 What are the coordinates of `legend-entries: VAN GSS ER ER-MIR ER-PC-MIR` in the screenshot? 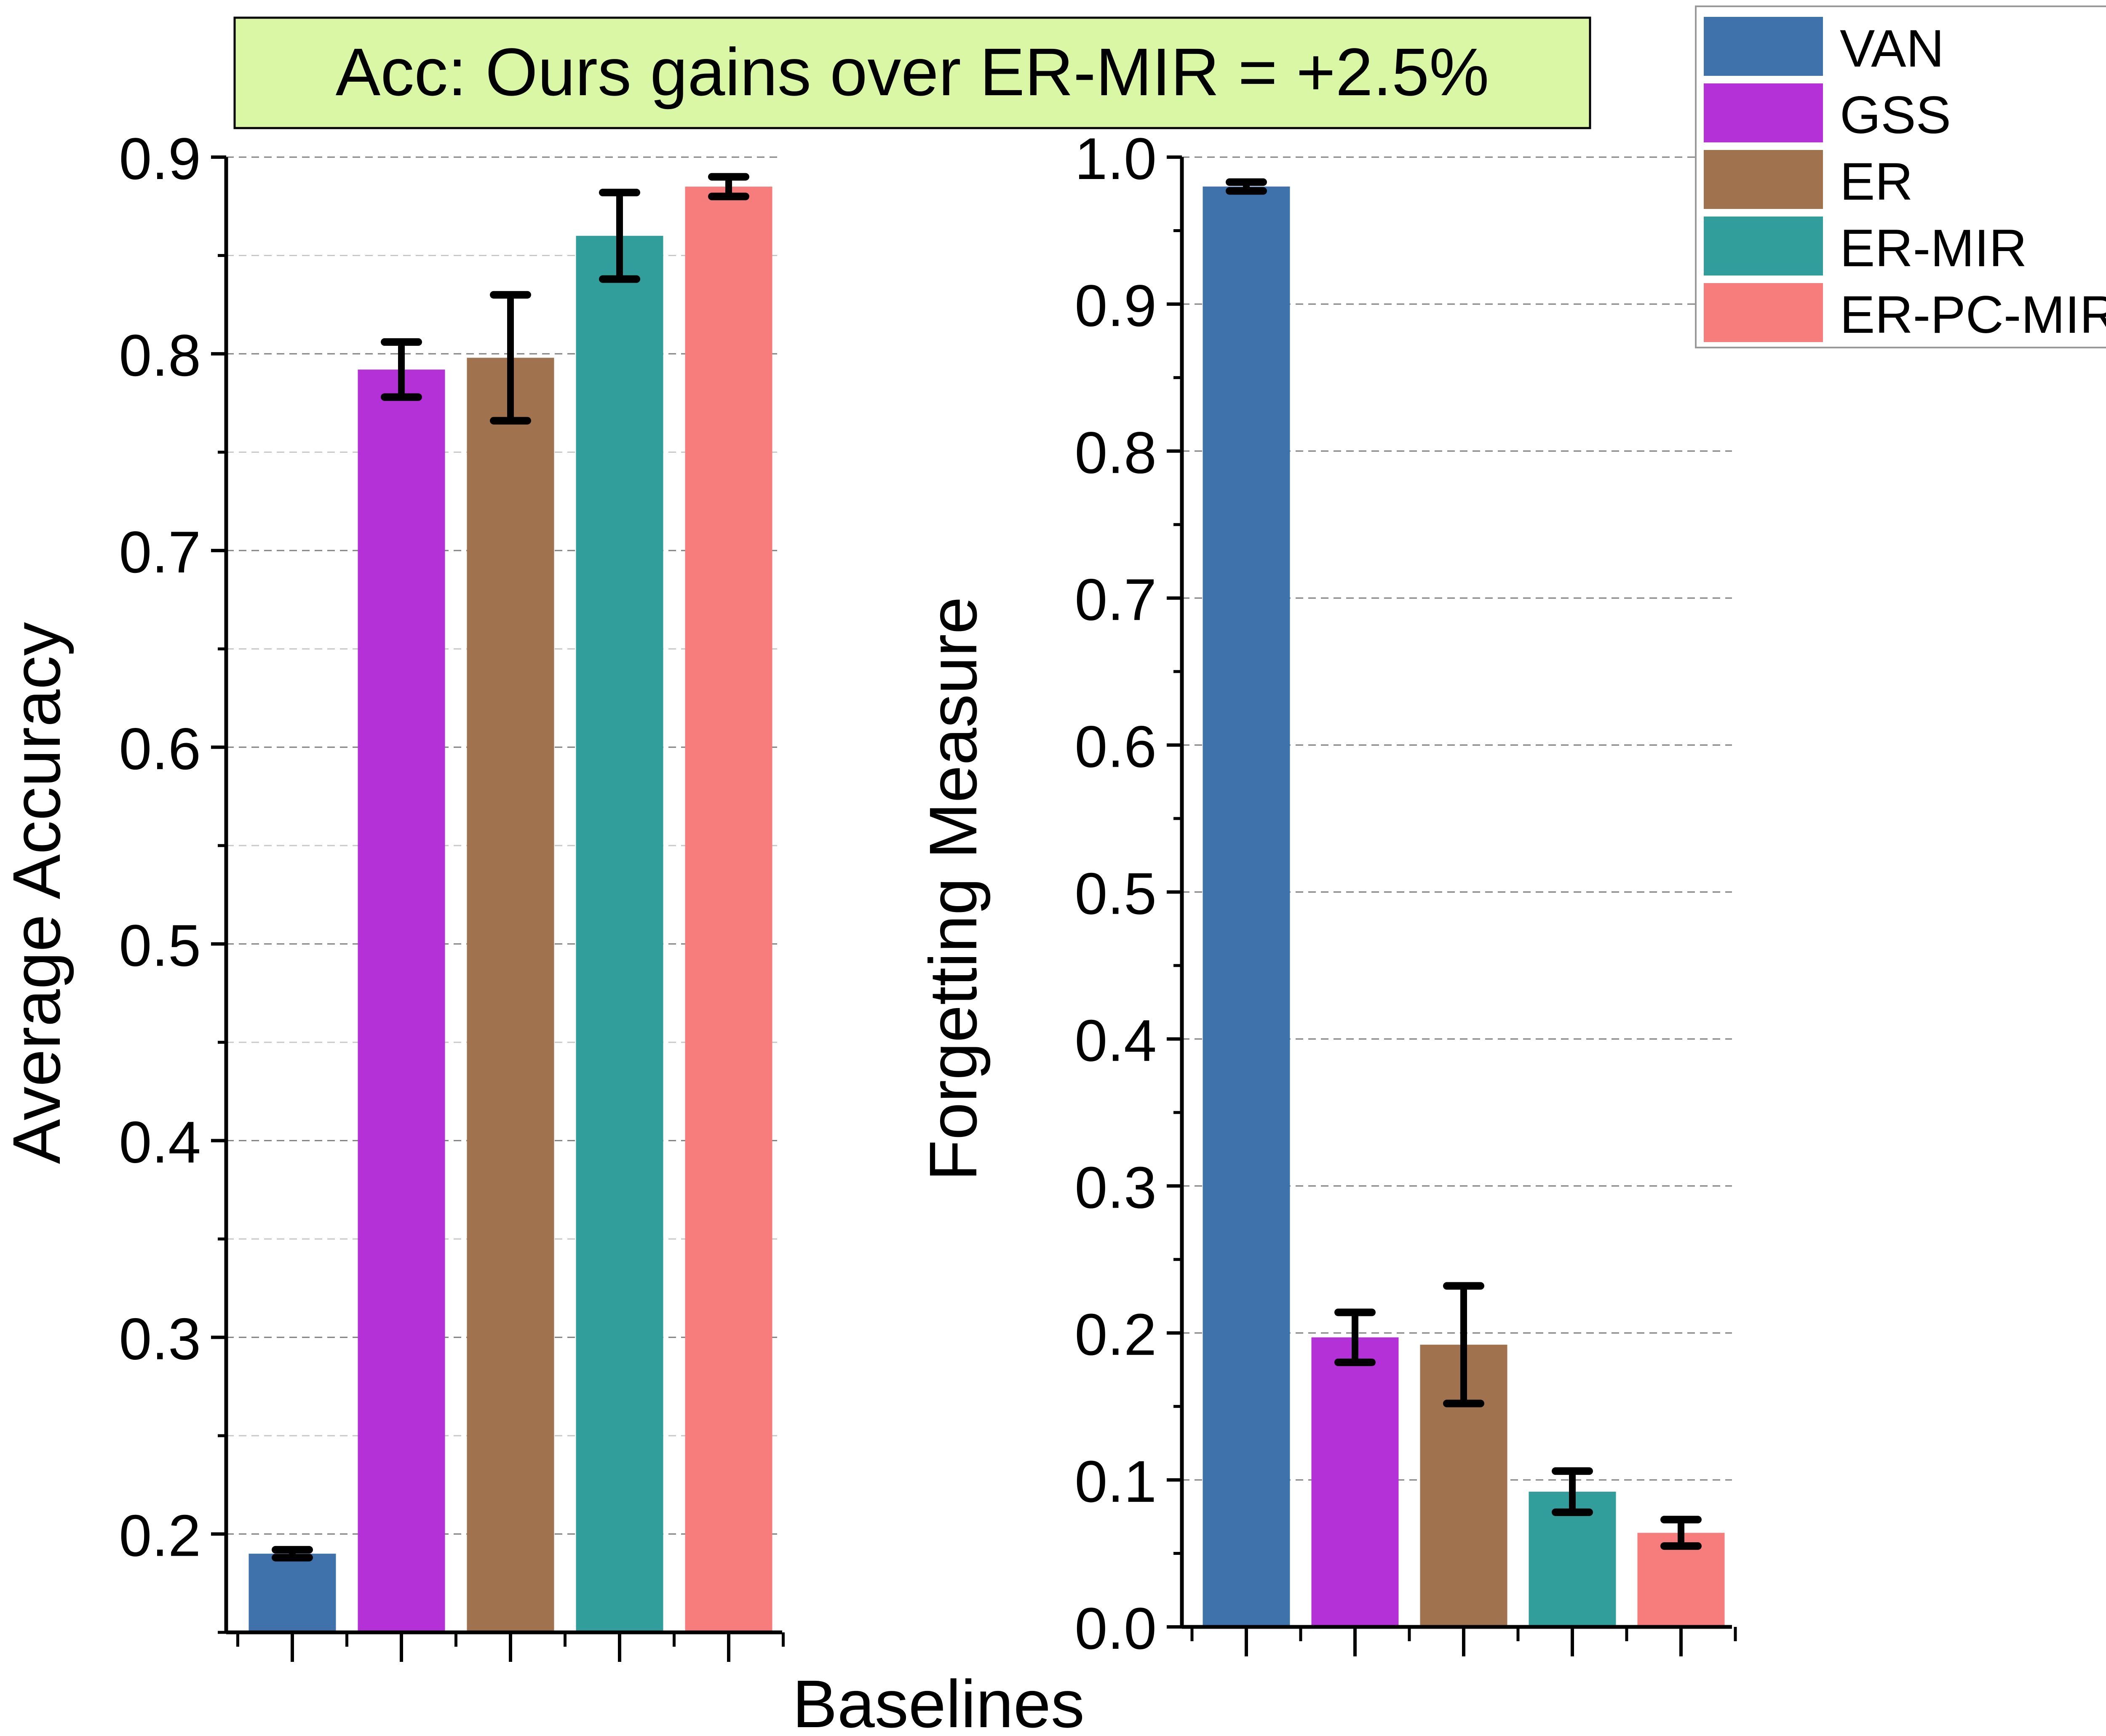 It's located at (1905, 180).